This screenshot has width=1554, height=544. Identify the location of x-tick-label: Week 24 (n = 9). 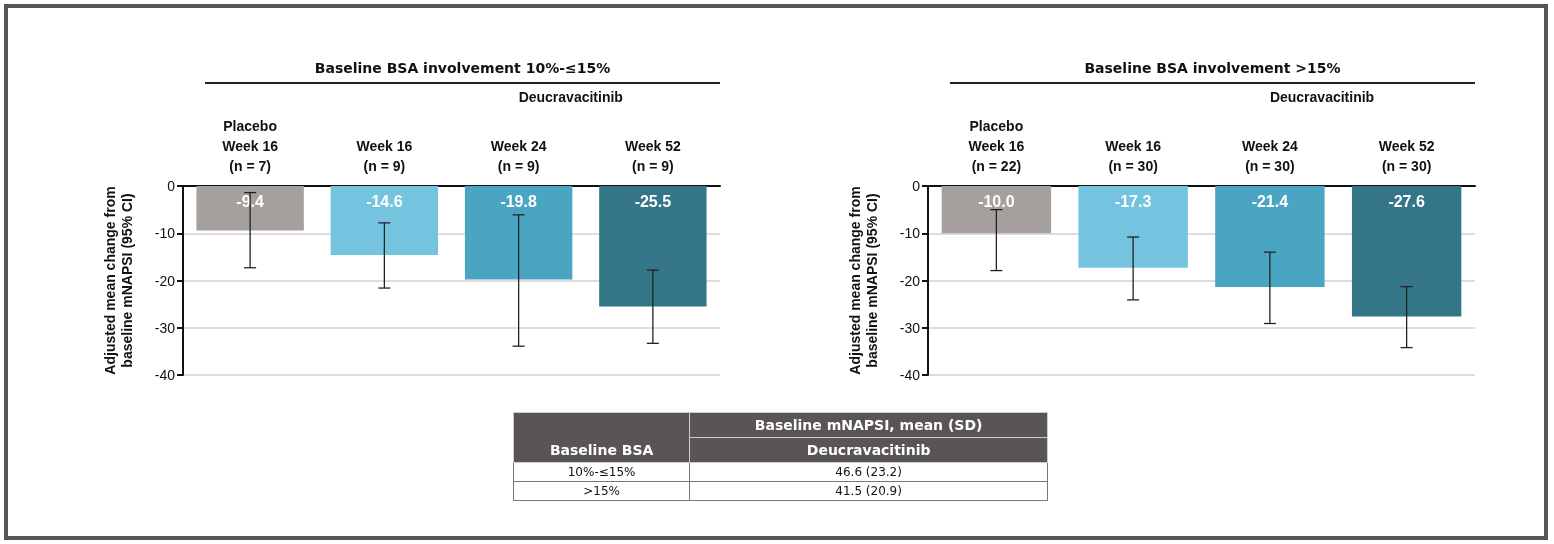
(518, 156).